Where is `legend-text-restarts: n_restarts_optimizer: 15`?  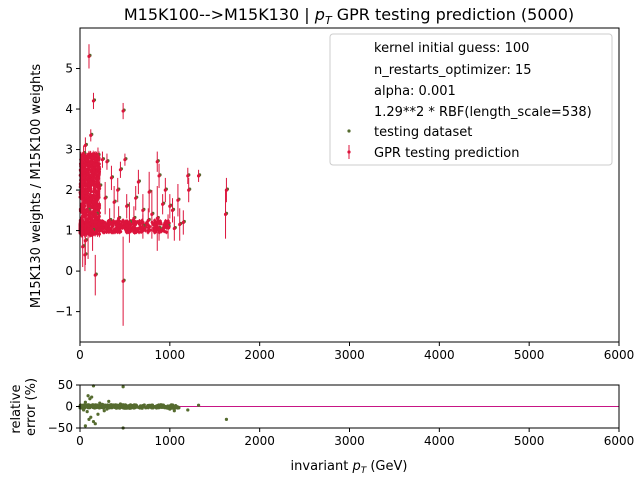 legend-text-restarts: n_restarts_optimizer: 15 is located at coordinates (453, 70).